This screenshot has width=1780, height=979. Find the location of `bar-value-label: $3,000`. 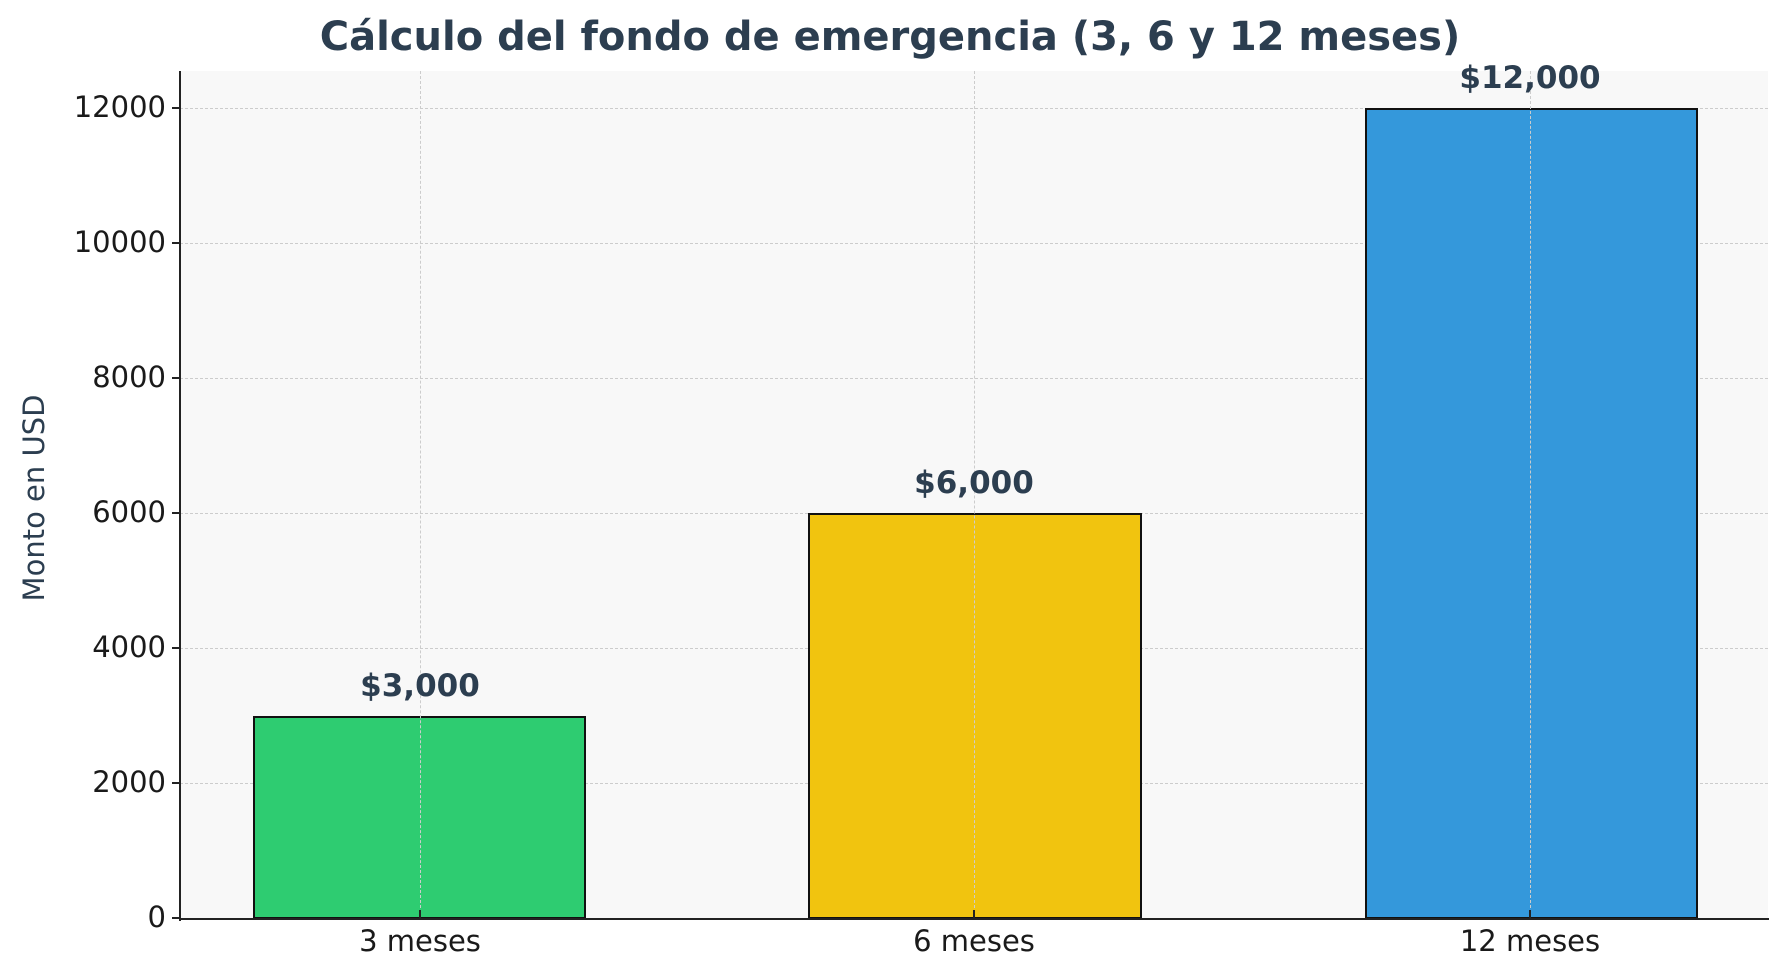

bar-value-label: $3,000 is located at coordinates (420, 686).